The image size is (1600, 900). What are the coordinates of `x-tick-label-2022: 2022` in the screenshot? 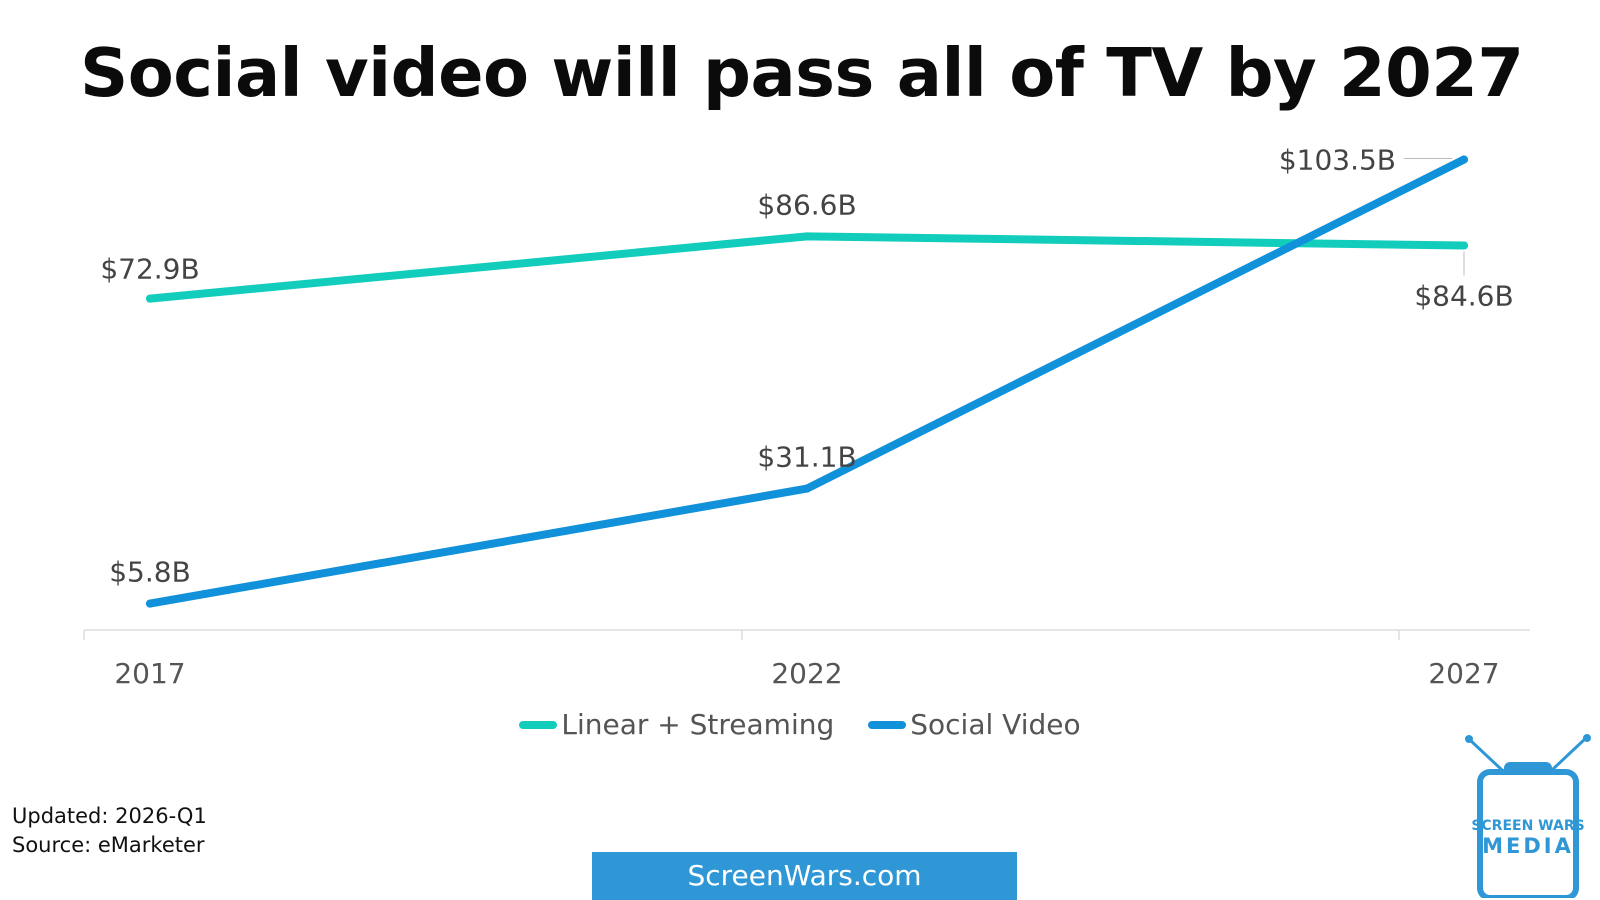 It's located at (806, 673).